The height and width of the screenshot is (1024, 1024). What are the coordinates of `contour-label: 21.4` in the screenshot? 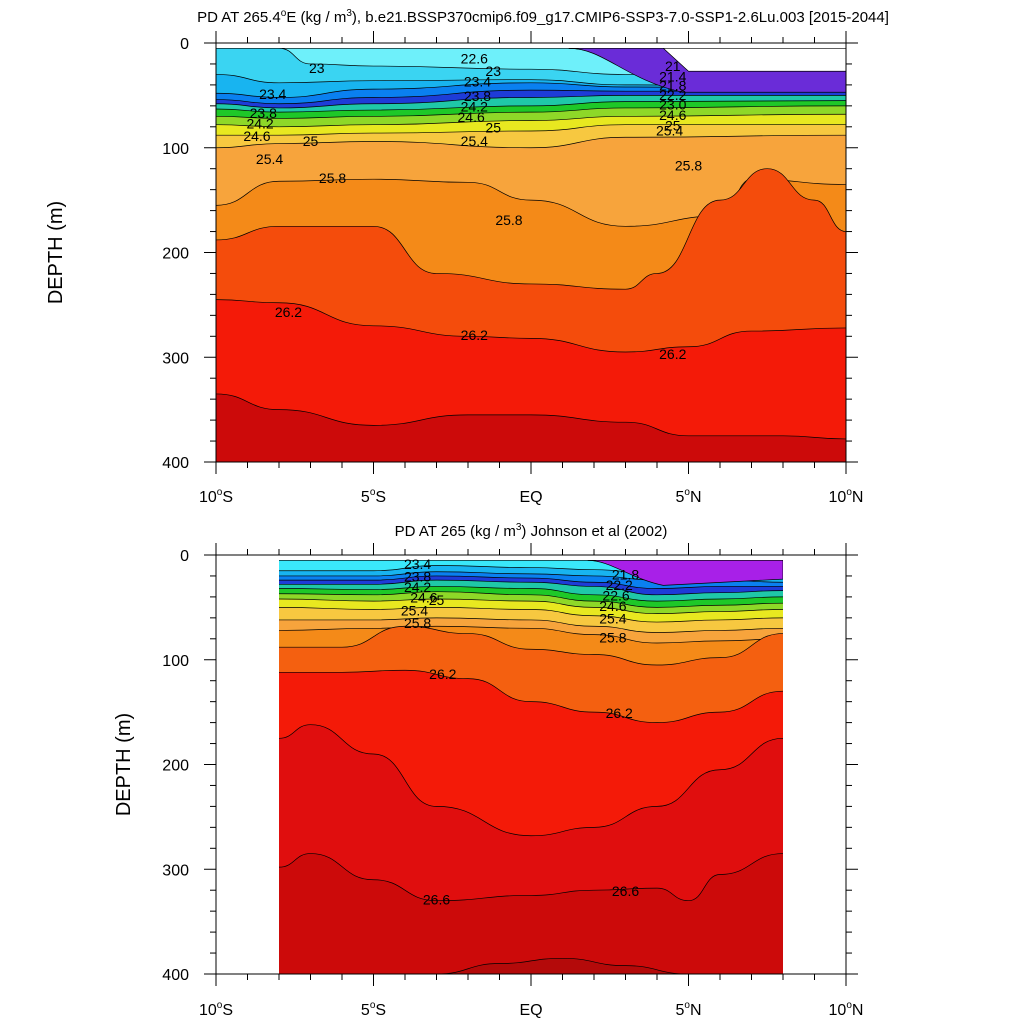 It's located at (672, 76).